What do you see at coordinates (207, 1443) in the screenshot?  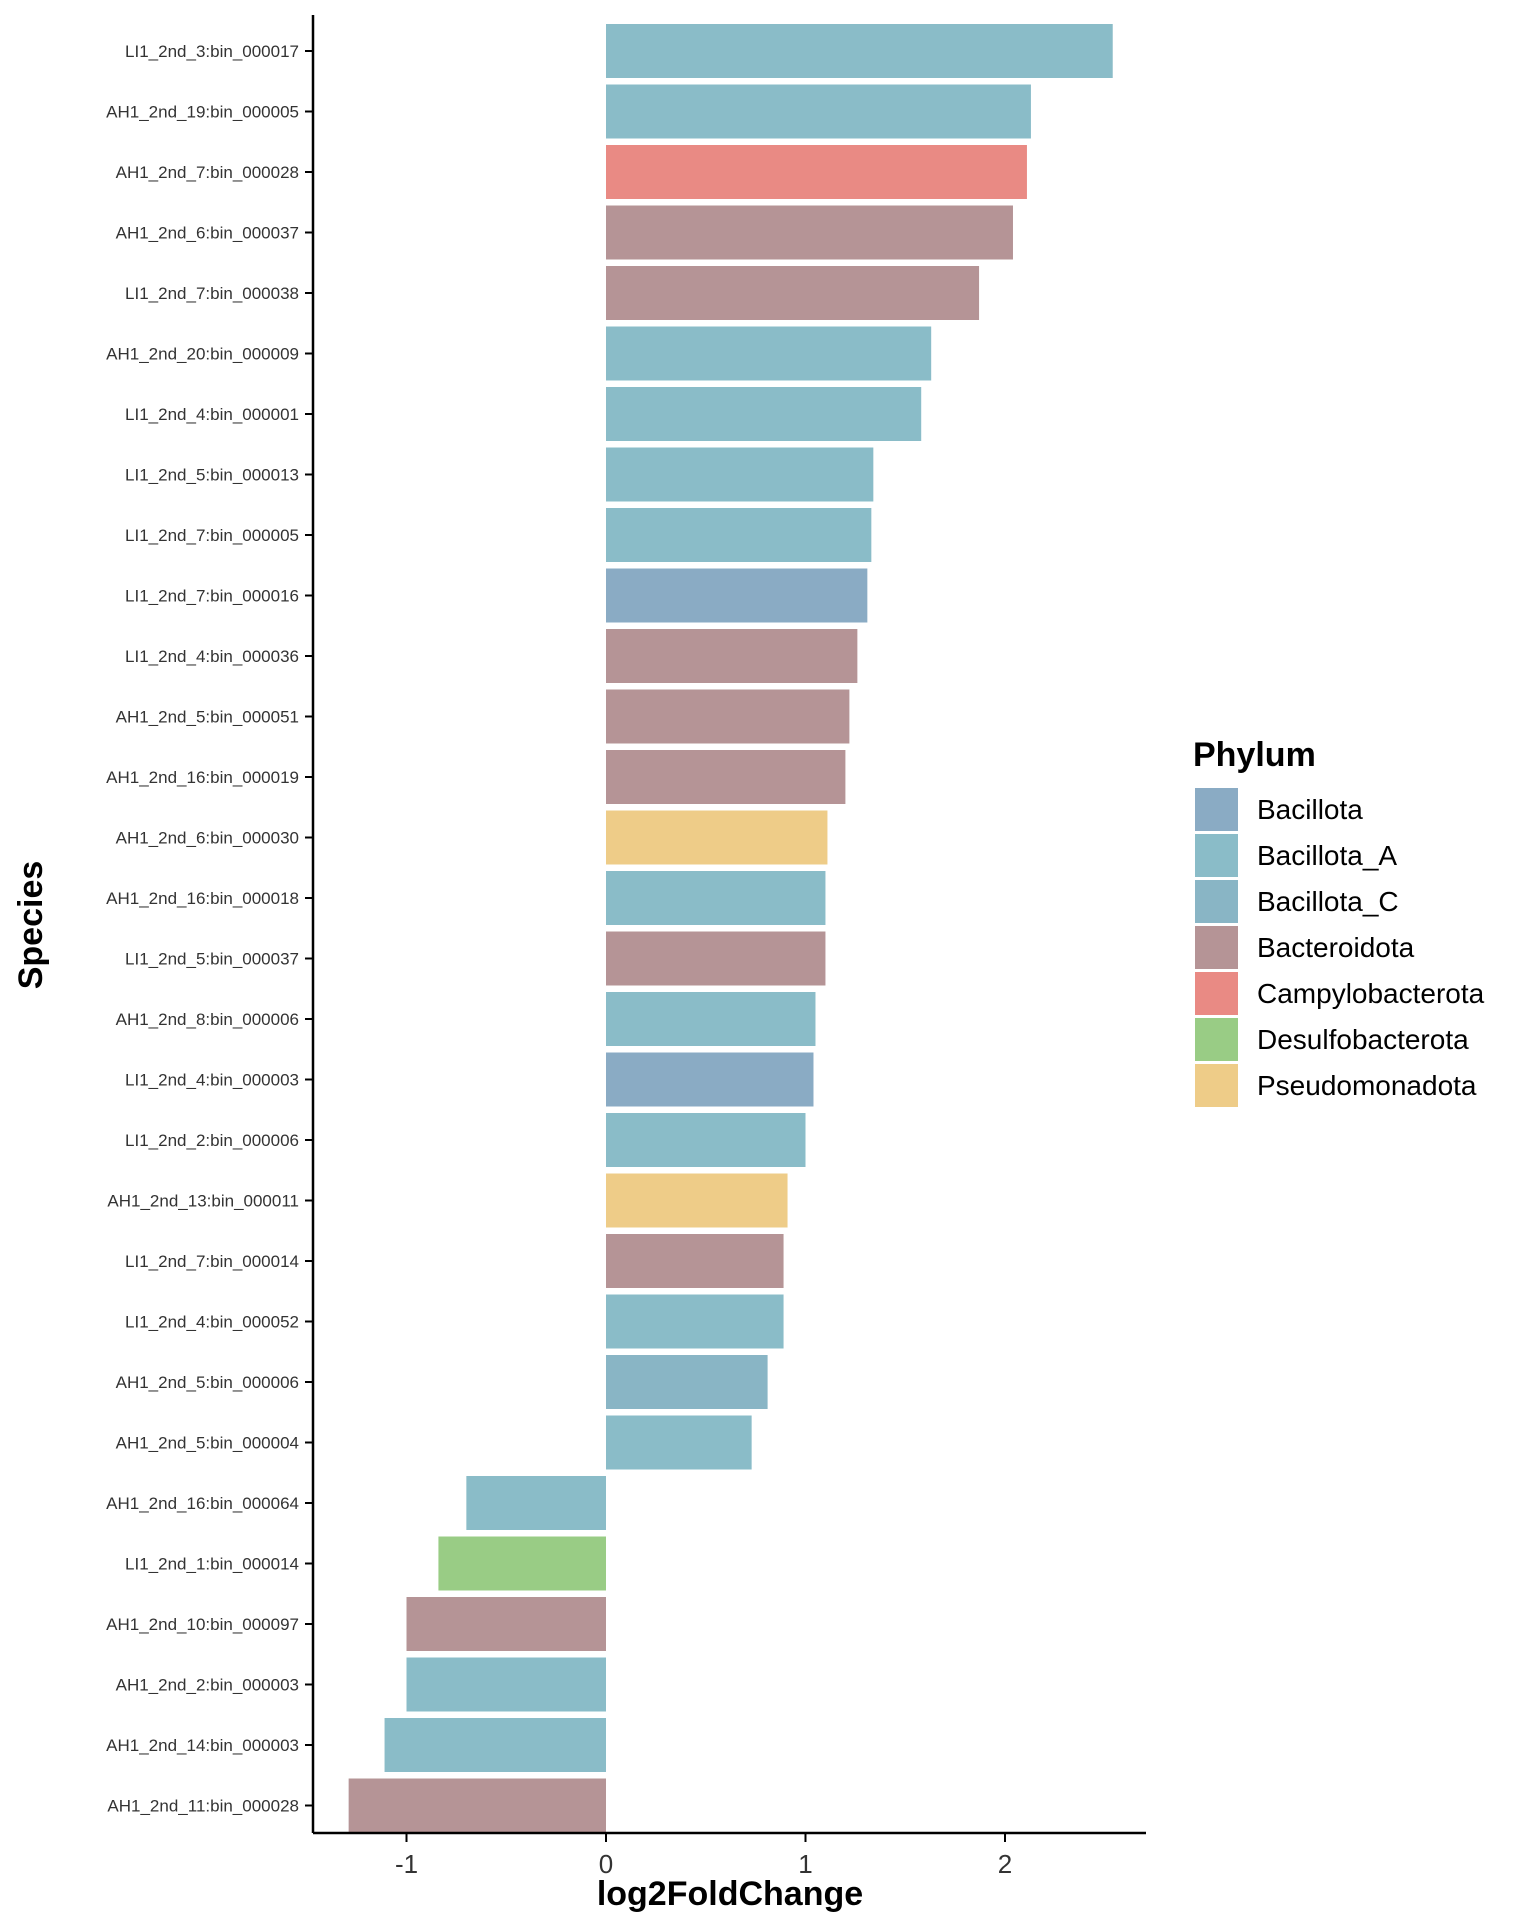 I see `y-tick-label: AH1_2nd_5:bin_000004` at bounding box center [207, 1443].